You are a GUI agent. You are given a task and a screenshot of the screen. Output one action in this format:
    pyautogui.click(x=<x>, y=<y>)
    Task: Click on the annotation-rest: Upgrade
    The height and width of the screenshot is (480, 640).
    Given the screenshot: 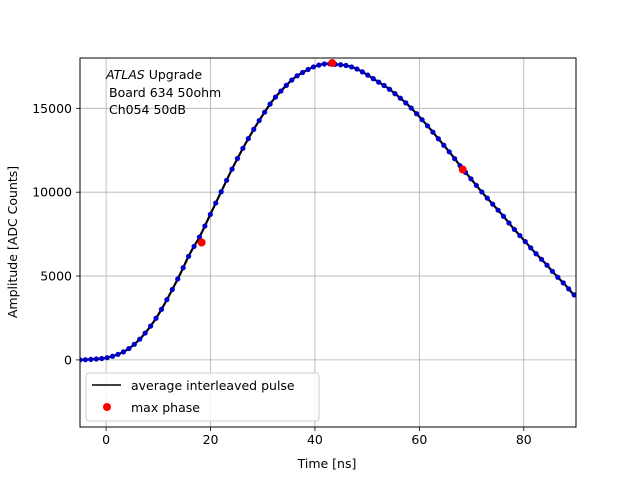 What is the action you would take?
    pyautogui.click(x=174, y=74)
    